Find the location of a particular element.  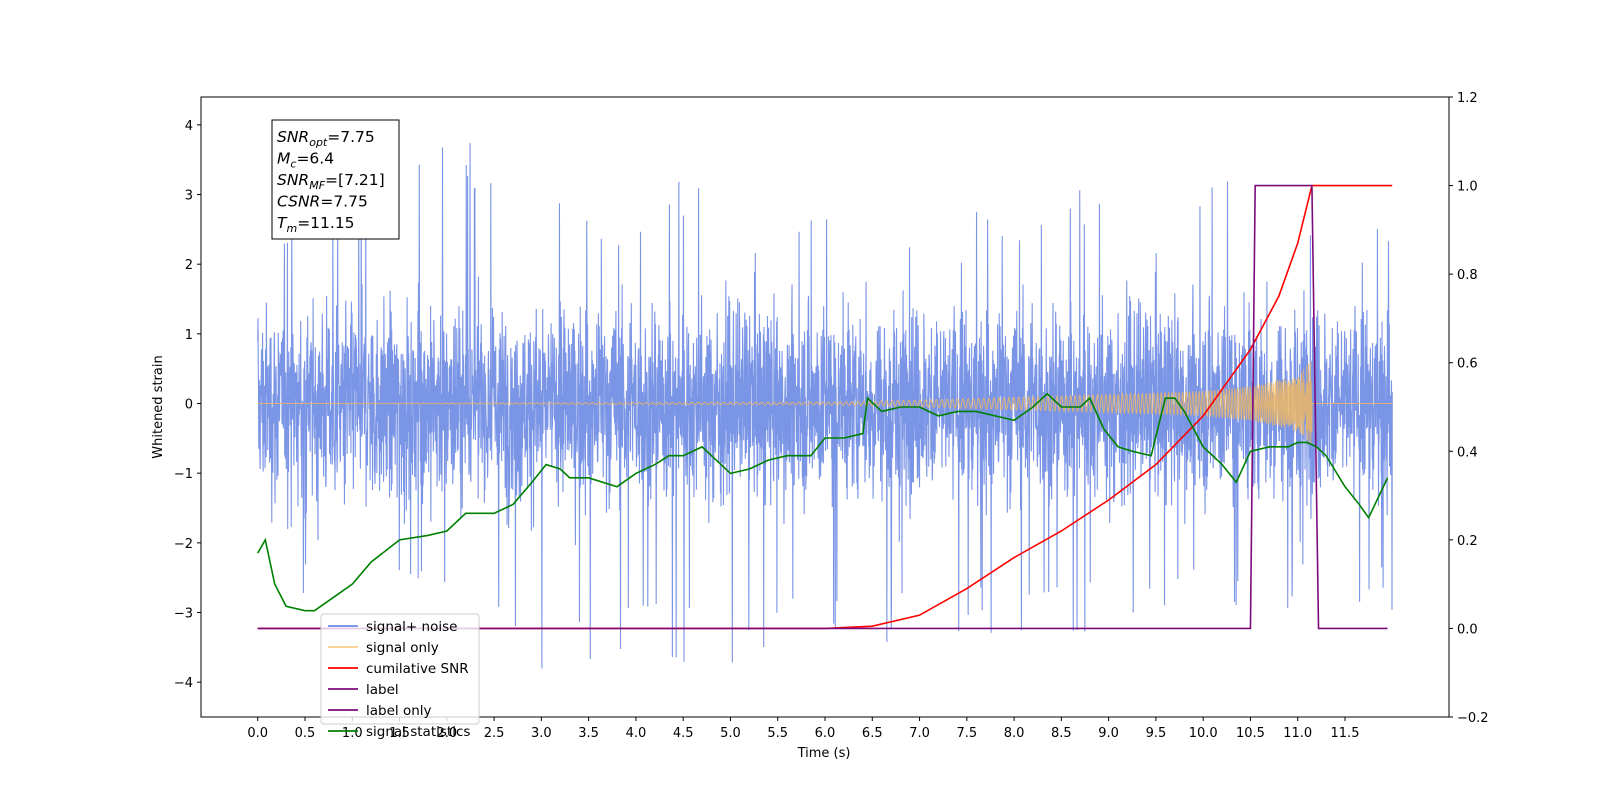

x-tick-label: 11.0 is located at coordinates (1297, 733).